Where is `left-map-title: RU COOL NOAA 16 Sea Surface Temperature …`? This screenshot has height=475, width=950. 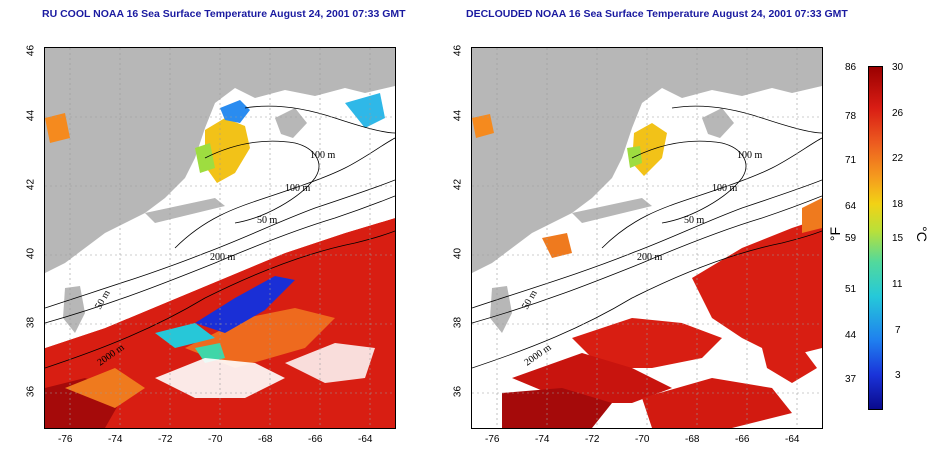
left-map-title: RU COOL NOAA 16 Sea Surface Temperature … is located at coordinates (224, 14).